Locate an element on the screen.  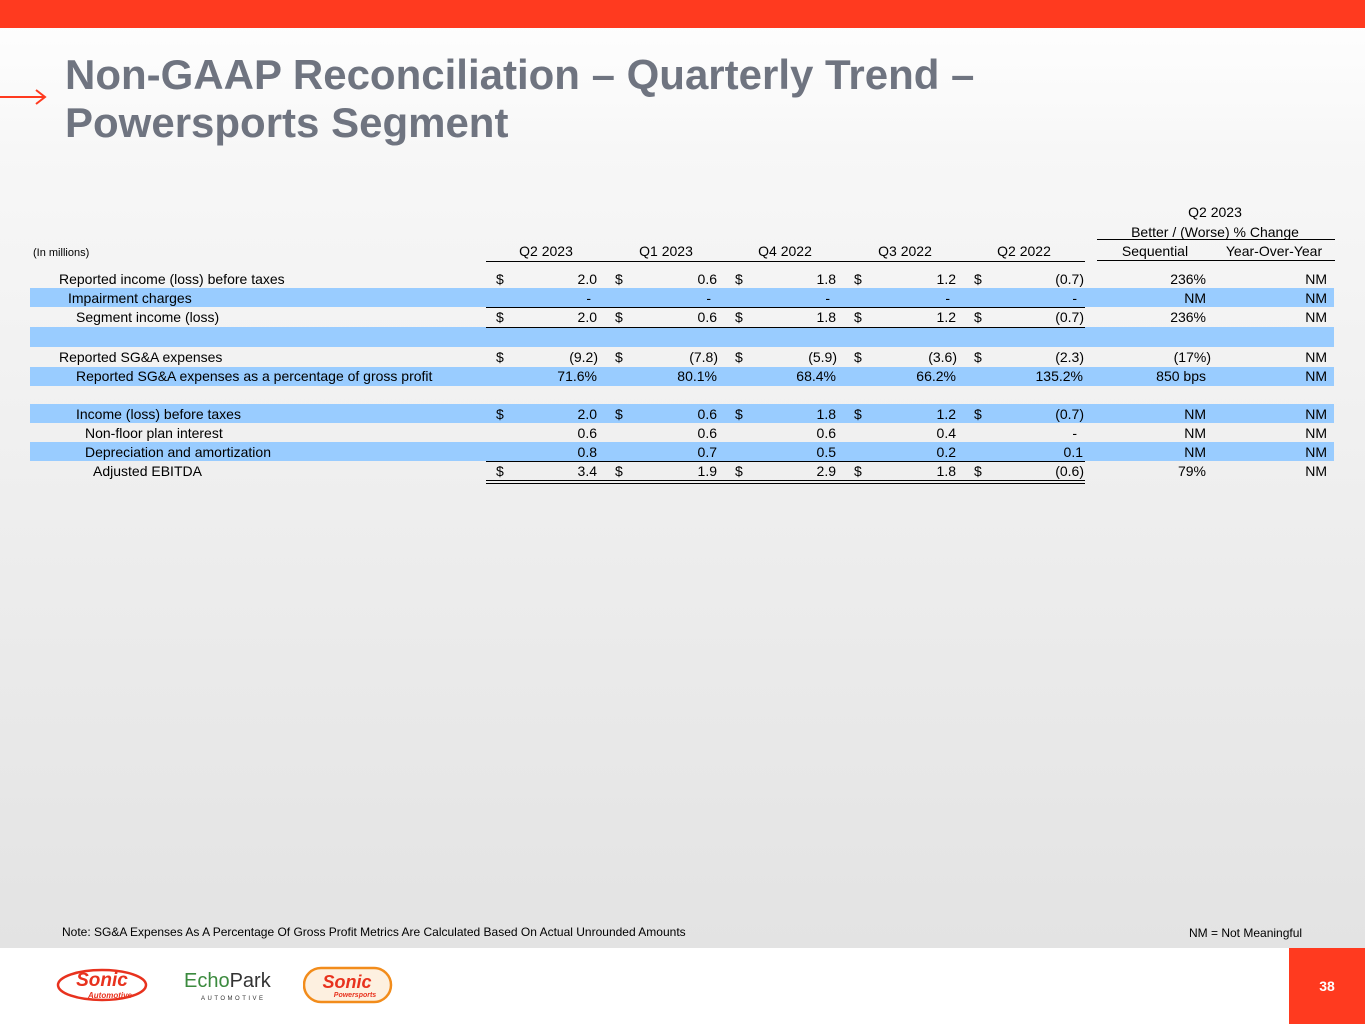
table-cell: (9.2) is located at coordinates (583, 357).